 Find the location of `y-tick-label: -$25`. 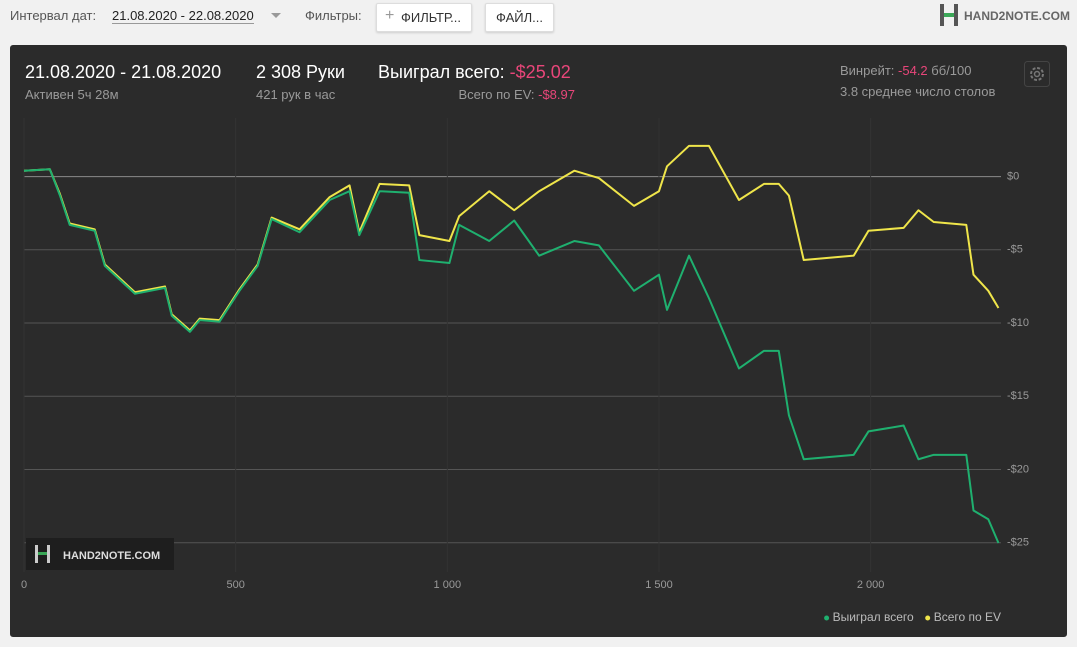

y-tick-label: -$25 is located at coordinates (1018, 543).